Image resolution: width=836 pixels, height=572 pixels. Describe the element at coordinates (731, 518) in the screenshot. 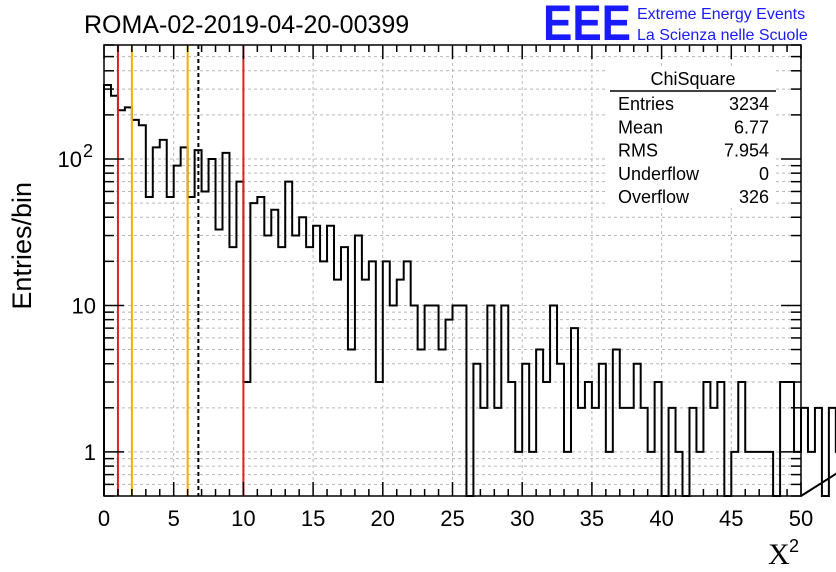

I see `x-tick-label: 45` at that location.